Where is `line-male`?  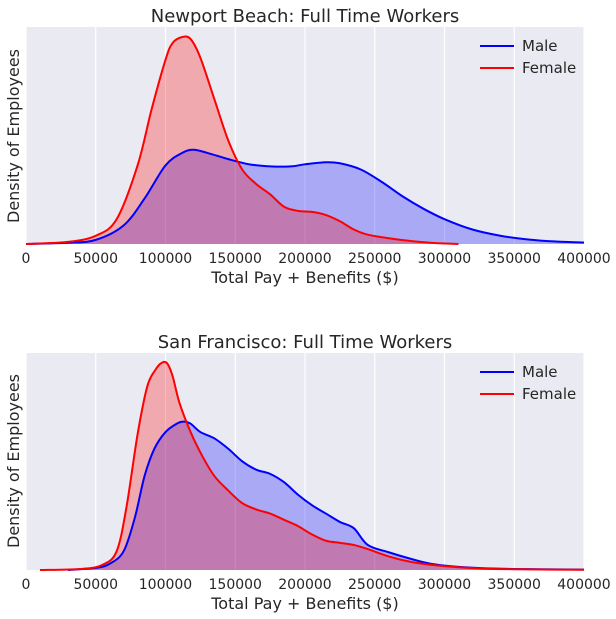 line-male is located at coordinates (305, 196).